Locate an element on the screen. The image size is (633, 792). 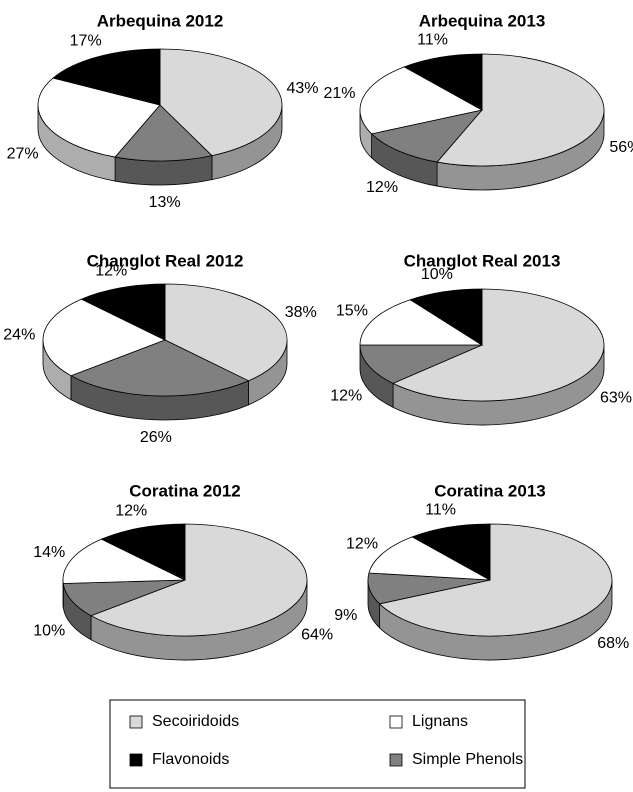
legend-label: Secoiridoids is located at coordinates (195, 721).